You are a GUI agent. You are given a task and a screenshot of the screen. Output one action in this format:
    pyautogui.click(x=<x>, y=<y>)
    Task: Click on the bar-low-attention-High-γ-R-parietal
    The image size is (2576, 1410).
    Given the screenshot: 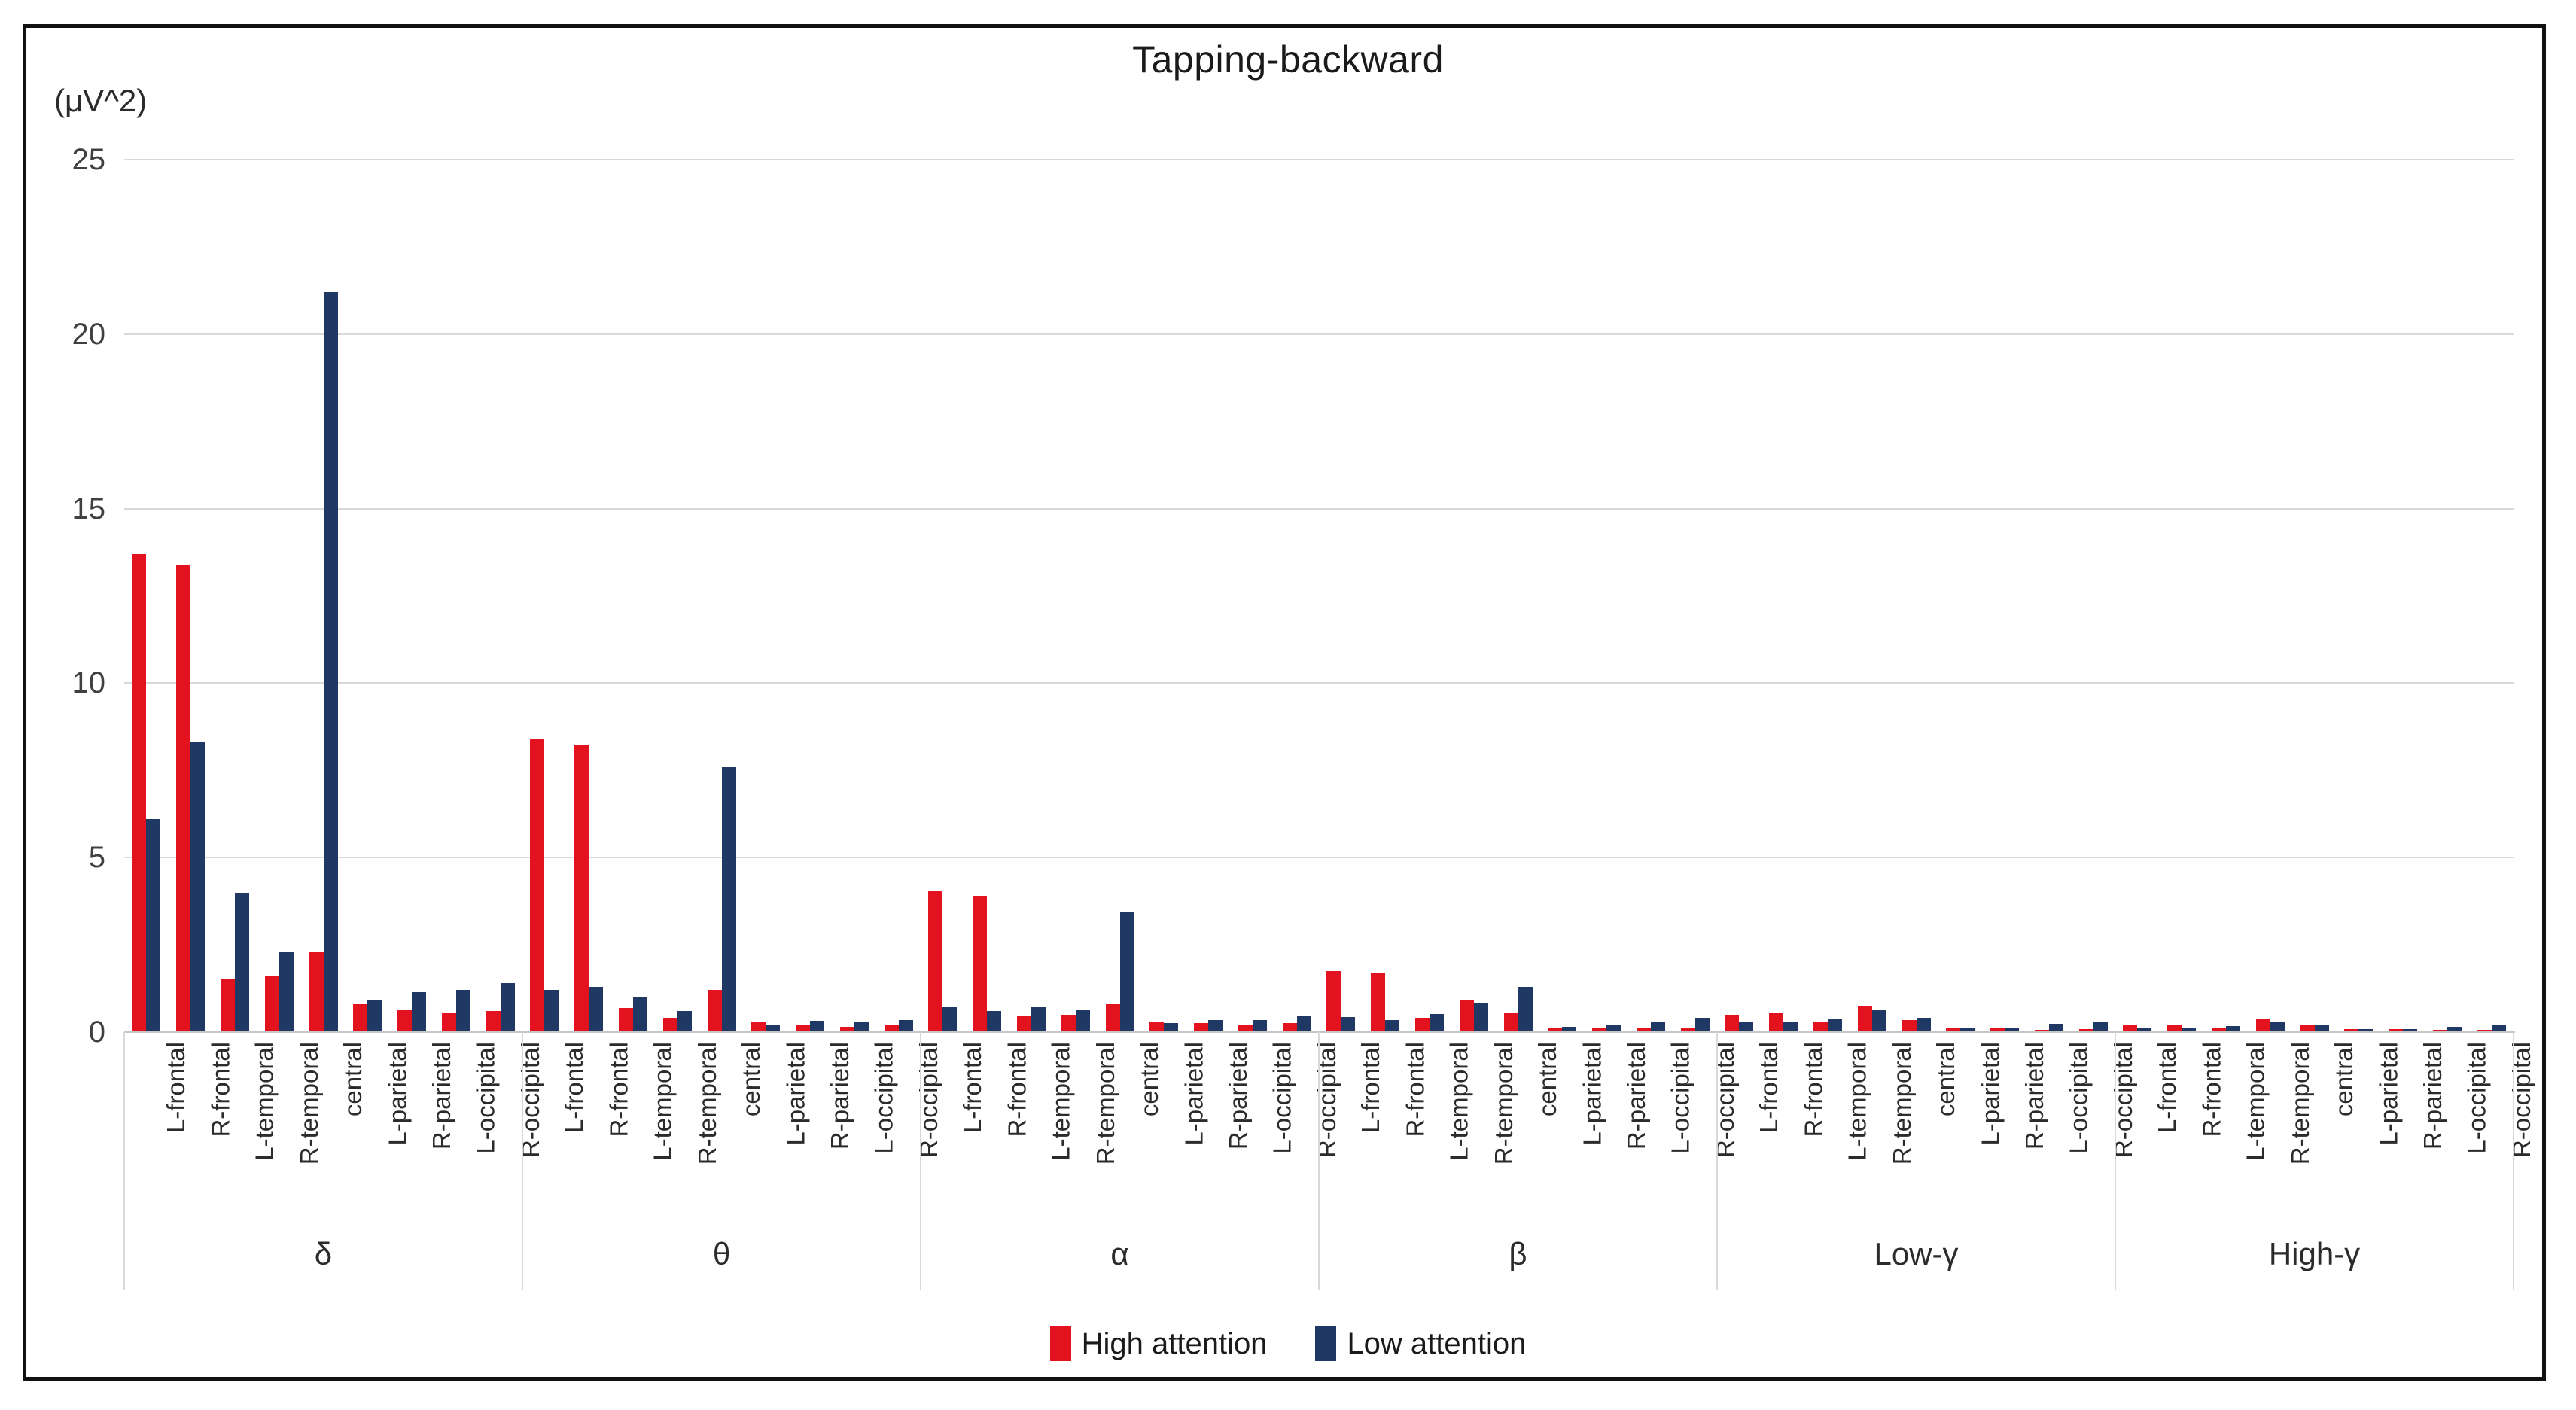 What is the action you would take?
    pyautogui.click(x=2410, y=1031)
    